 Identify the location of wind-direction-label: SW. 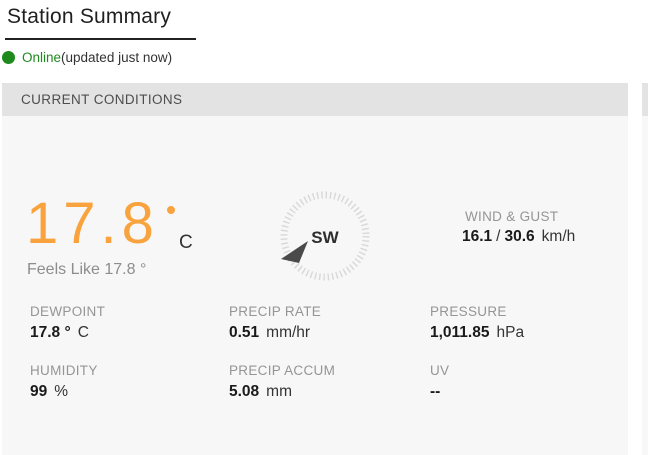
(325, 237).